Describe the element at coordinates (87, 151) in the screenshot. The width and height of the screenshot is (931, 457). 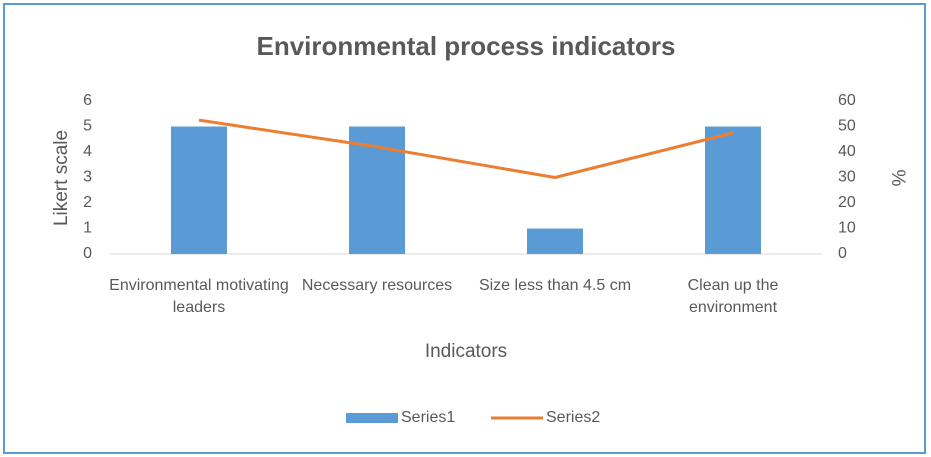
I see `y-tick-label: 4` at that location.